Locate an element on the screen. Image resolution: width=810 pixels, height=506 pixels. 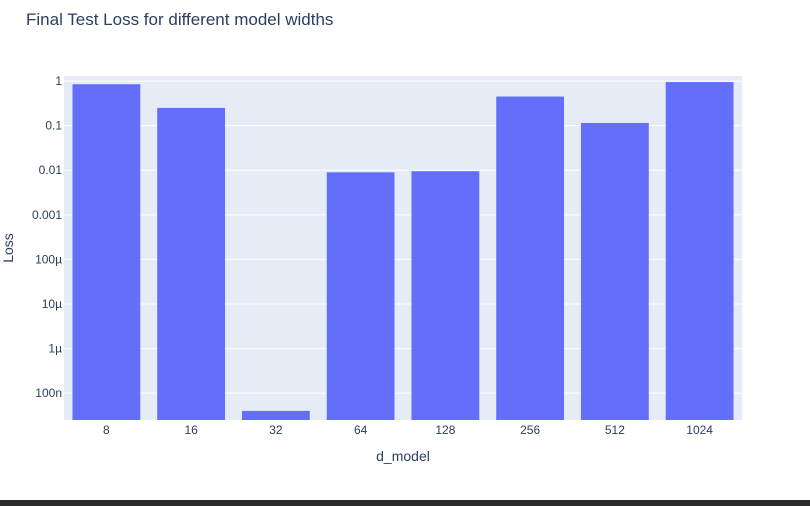
y-tick-label: 0.1 is located at coordinates (53, 126).